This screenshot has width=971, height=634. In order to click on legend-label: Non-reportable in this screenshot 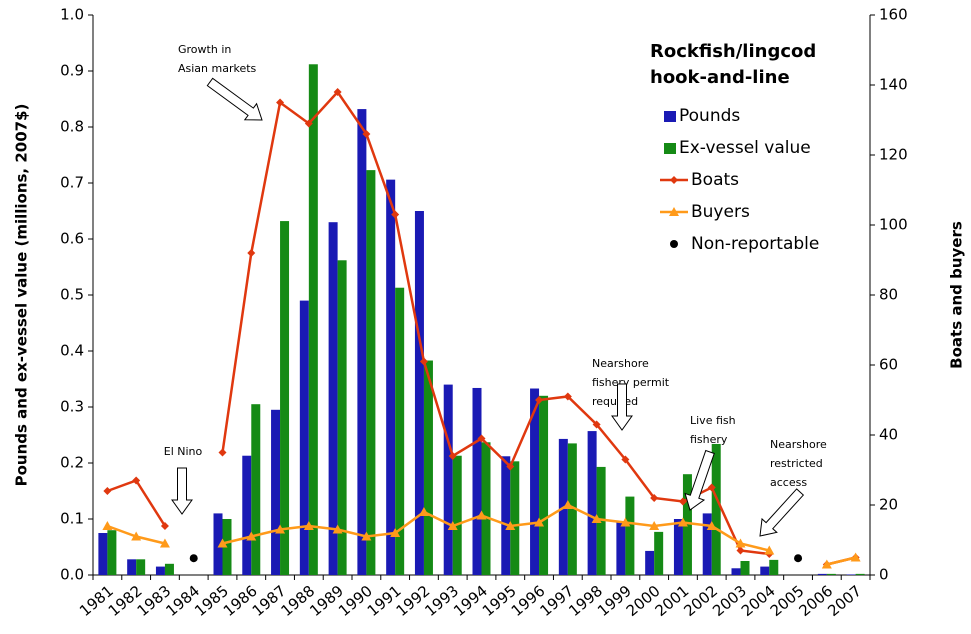, I will do `click(755, 244)`.